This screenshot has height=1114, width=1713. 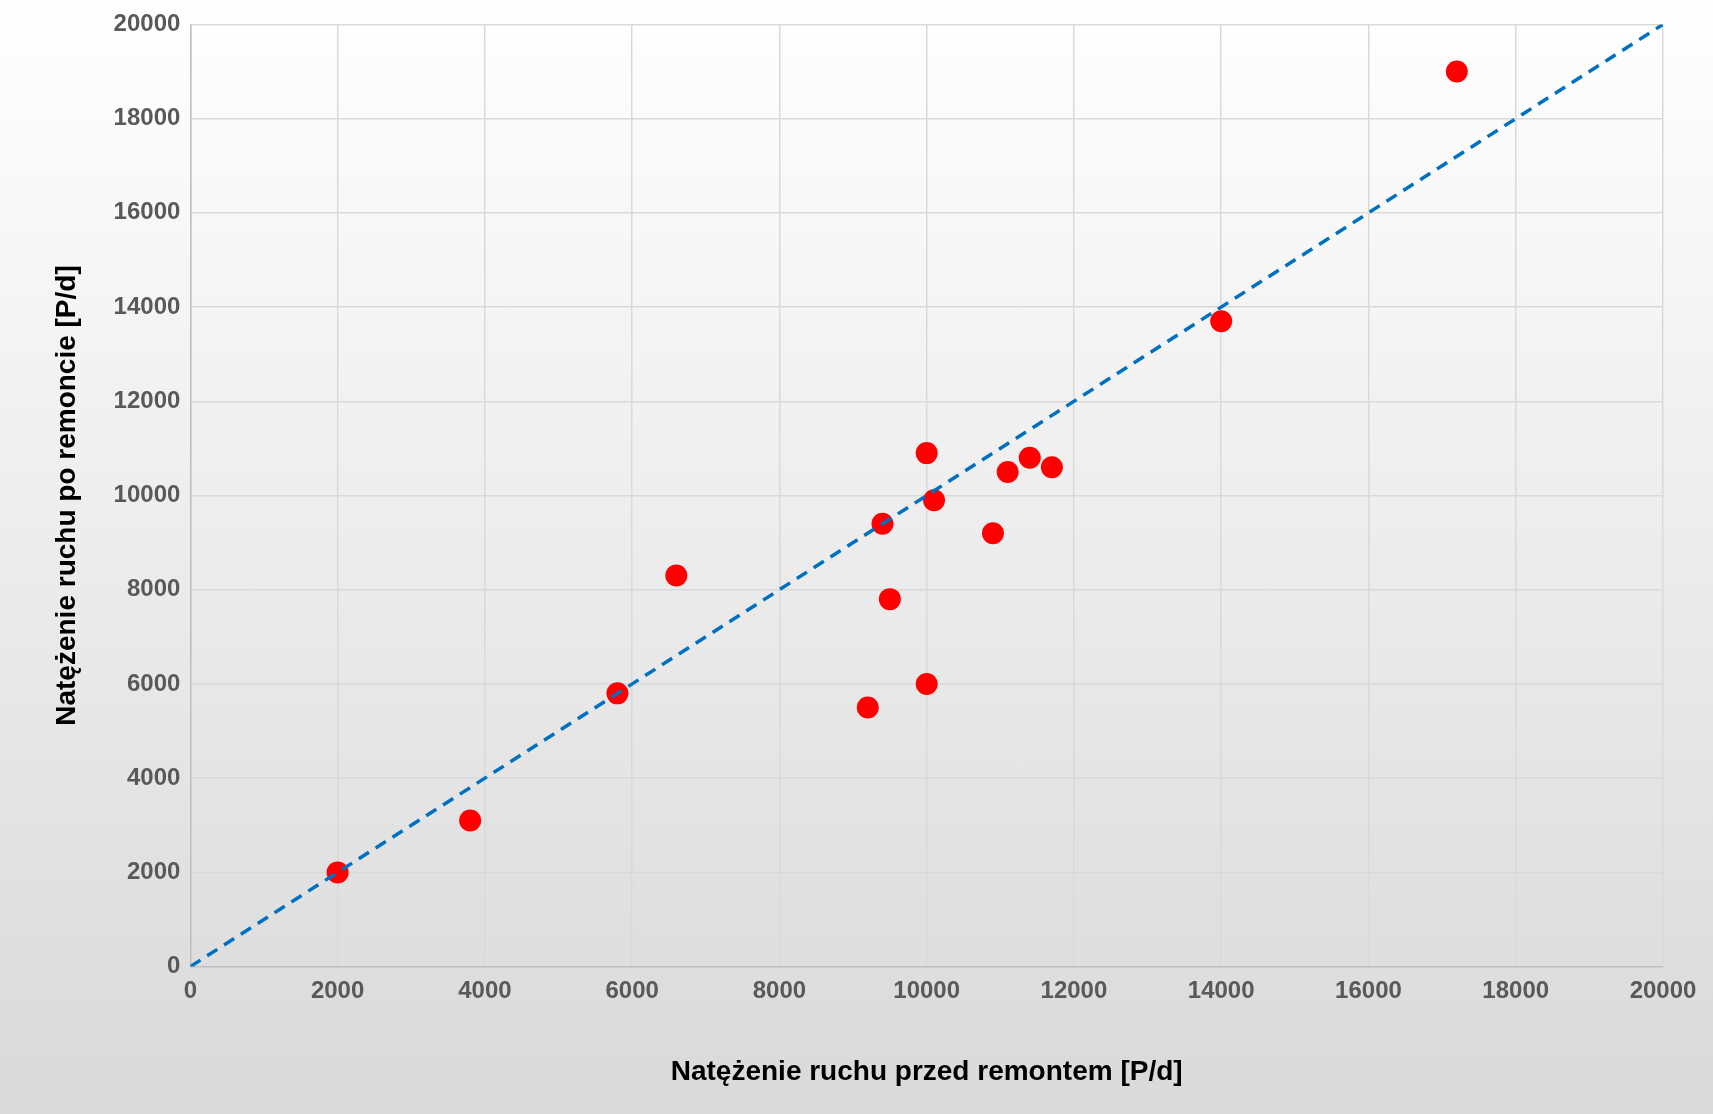 I want to click on x-tick-label: 2000, so click(x=337, y=989).